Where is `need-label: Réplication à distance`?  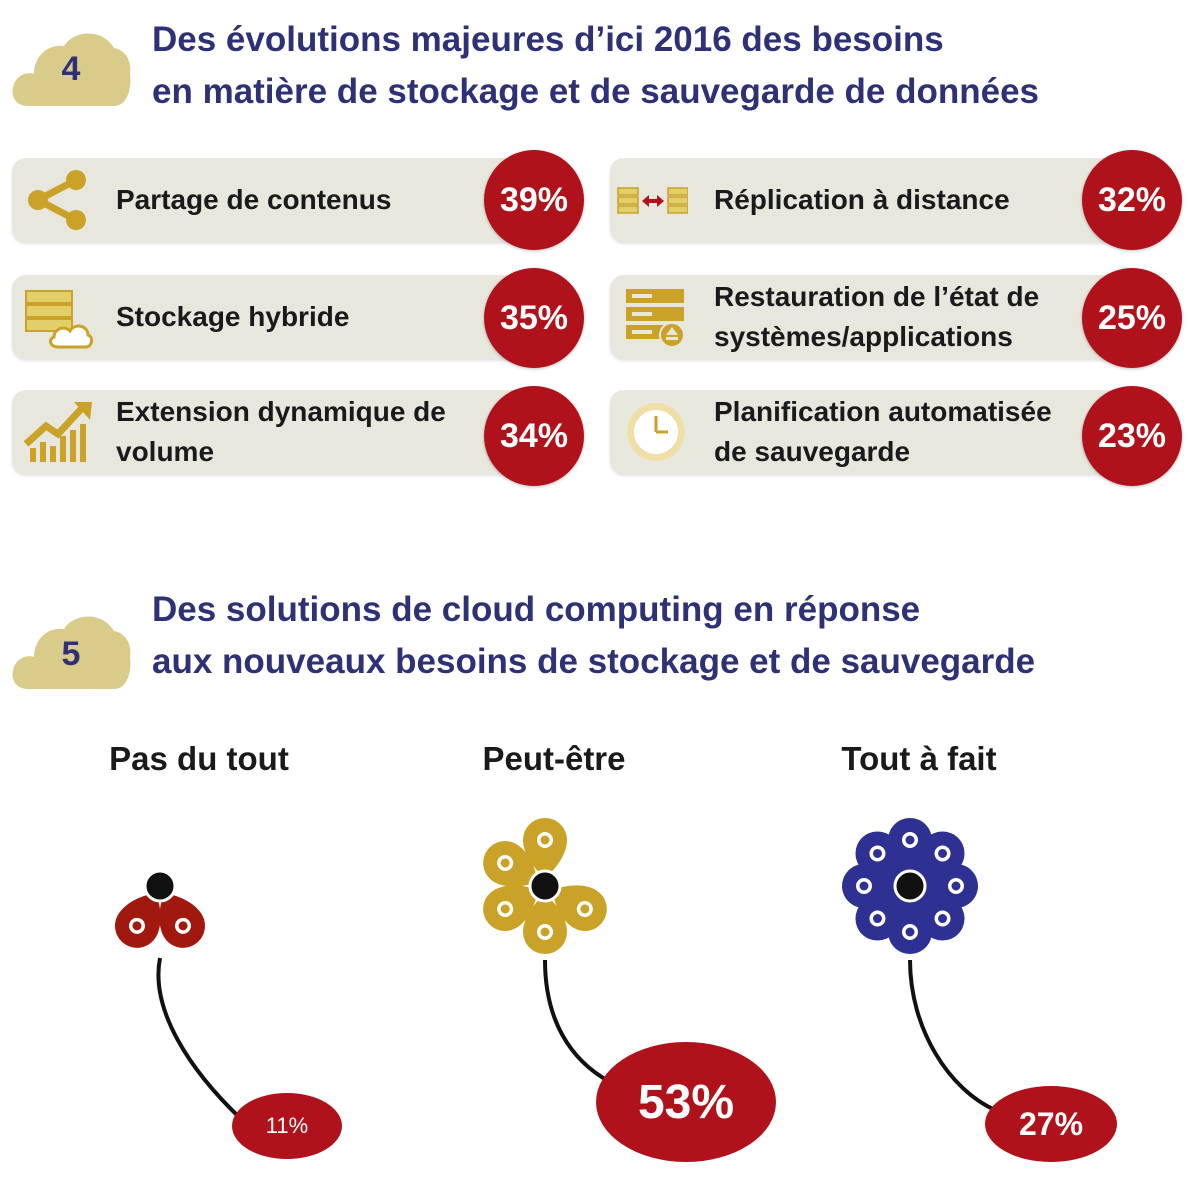 need-label: Réplication à distance is located at coordinates (862, 199).